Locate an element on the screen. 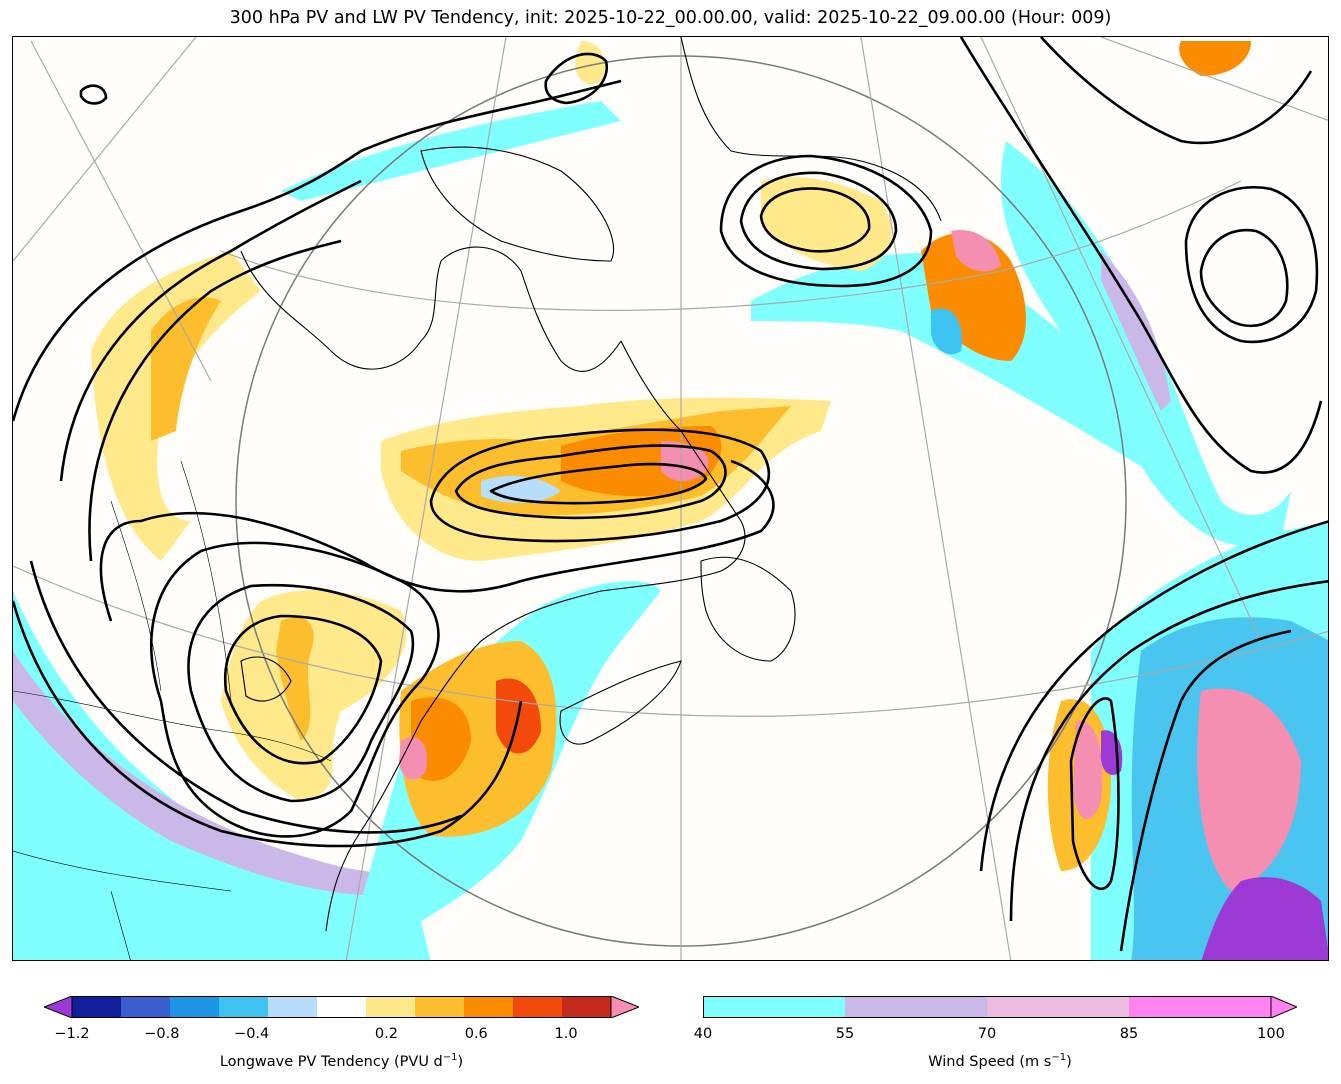  pv-pos-iceland-magenta is located at coordinates (976, 251).